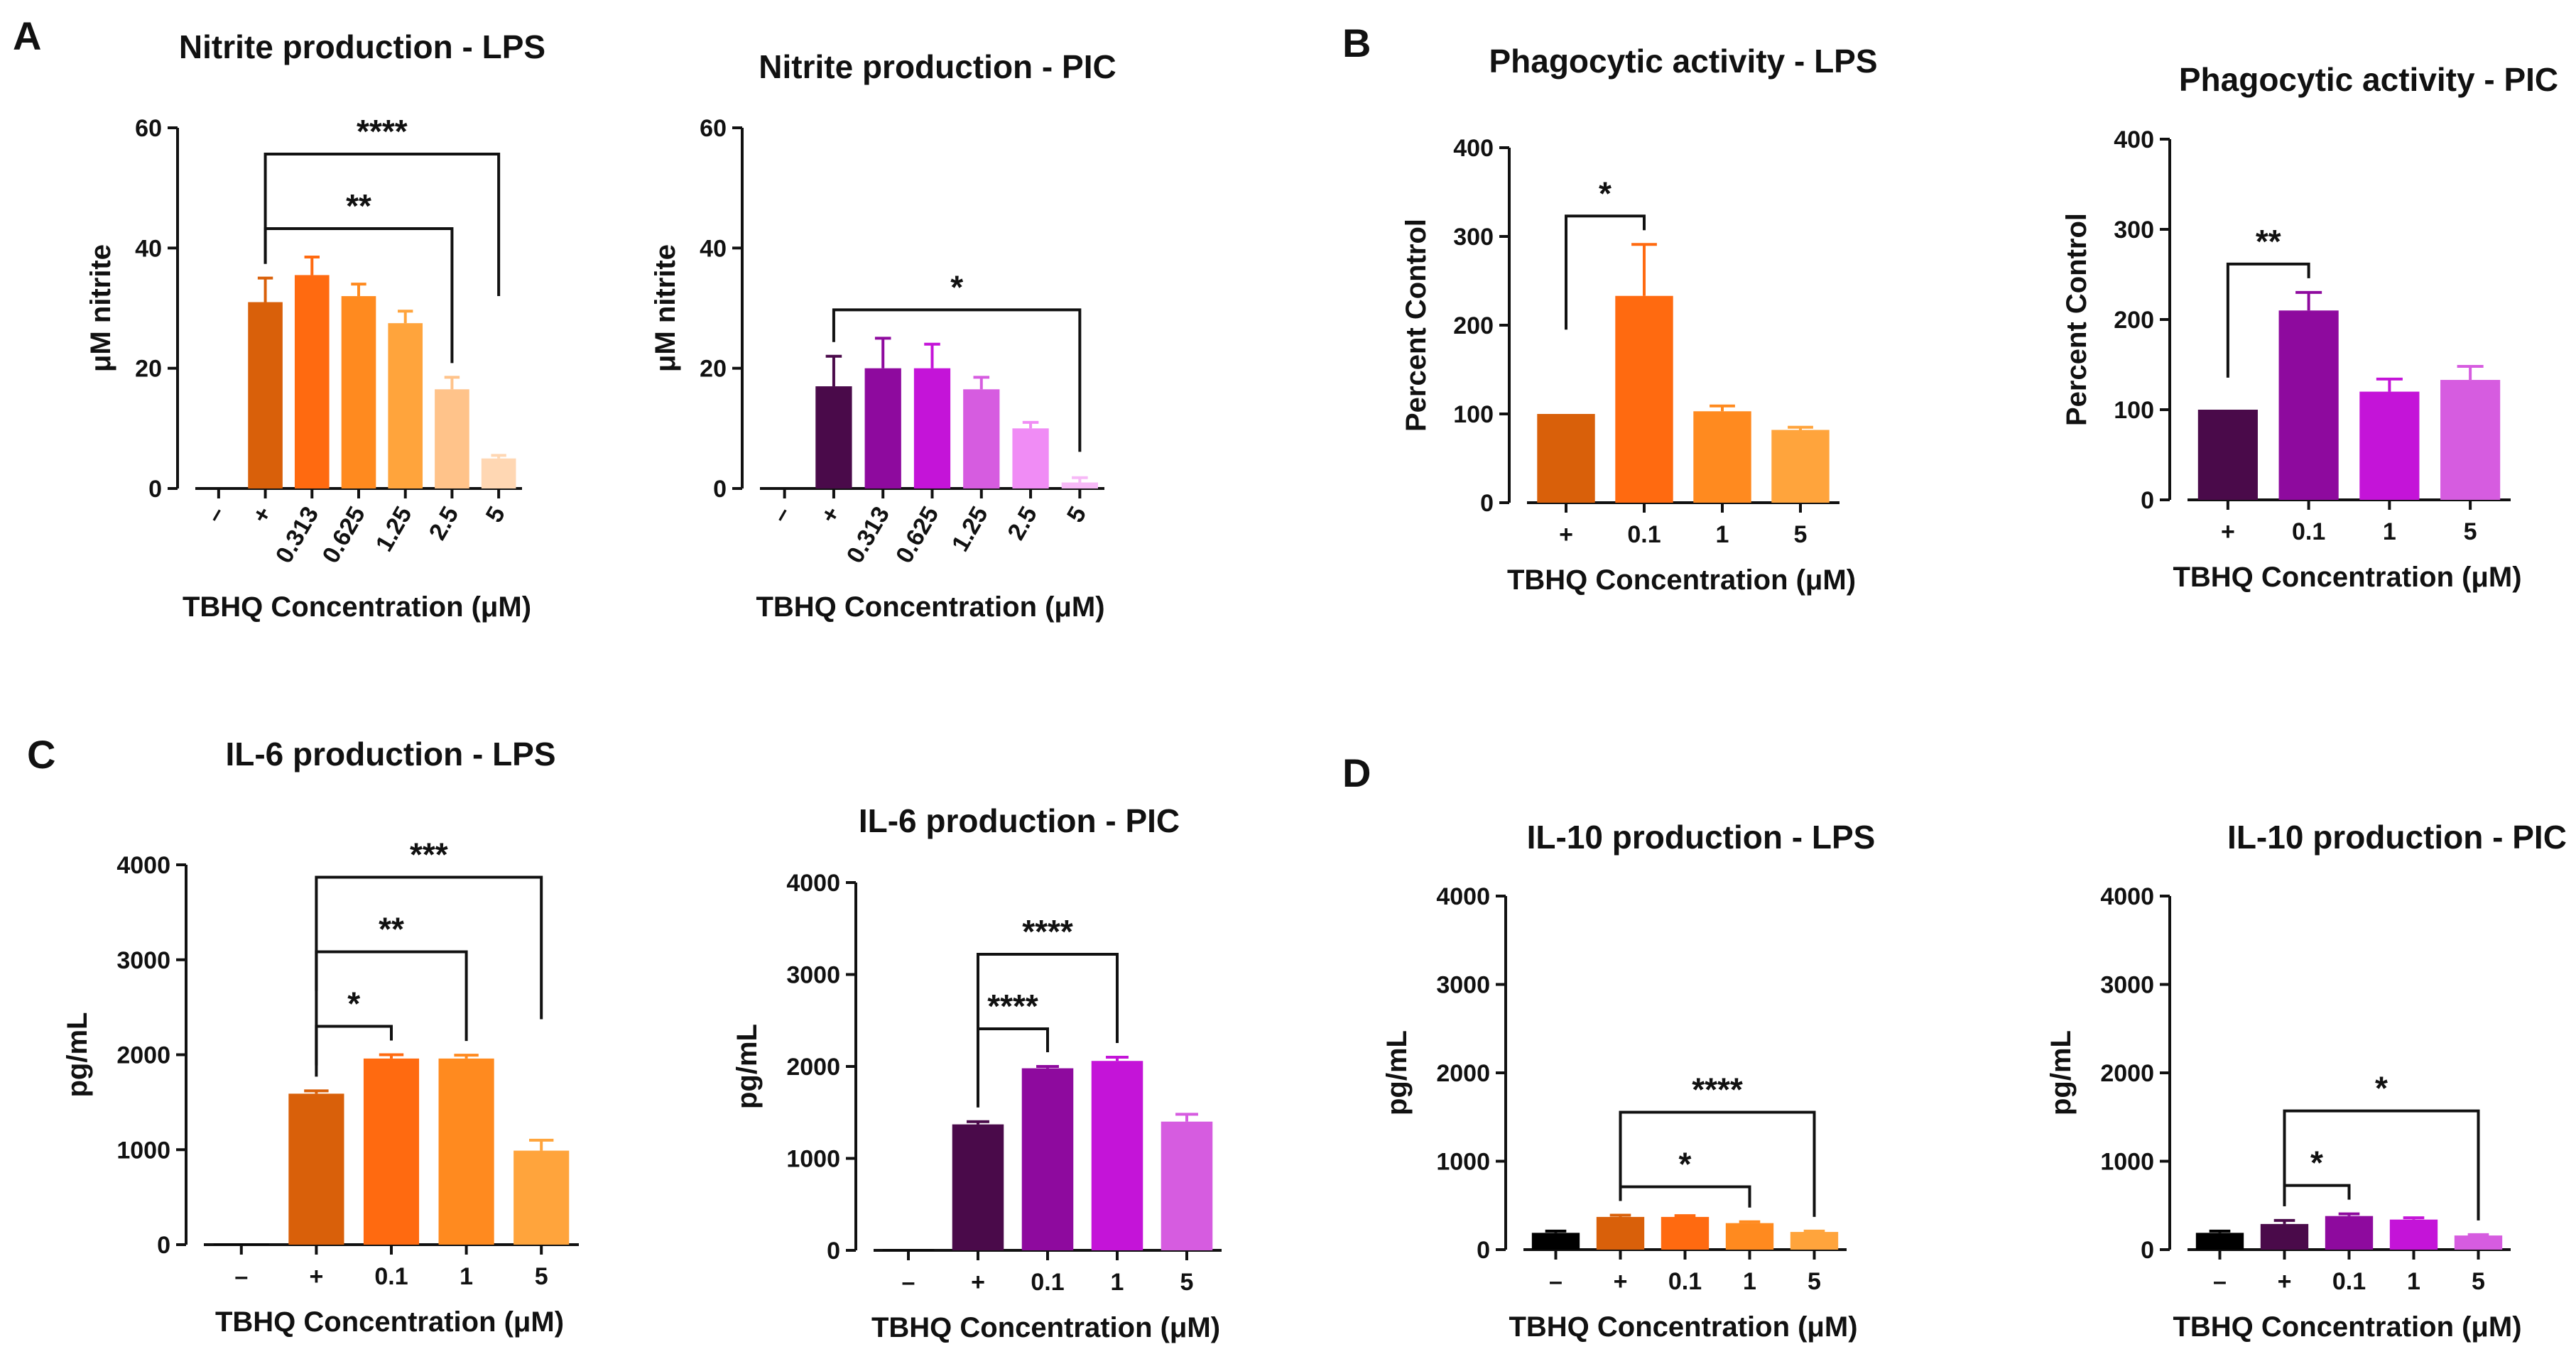 The height and width of the screenshot is (1354, 2576). I want to click on chart-title: Phagocytic activity - LPS, so click(1683, 62).